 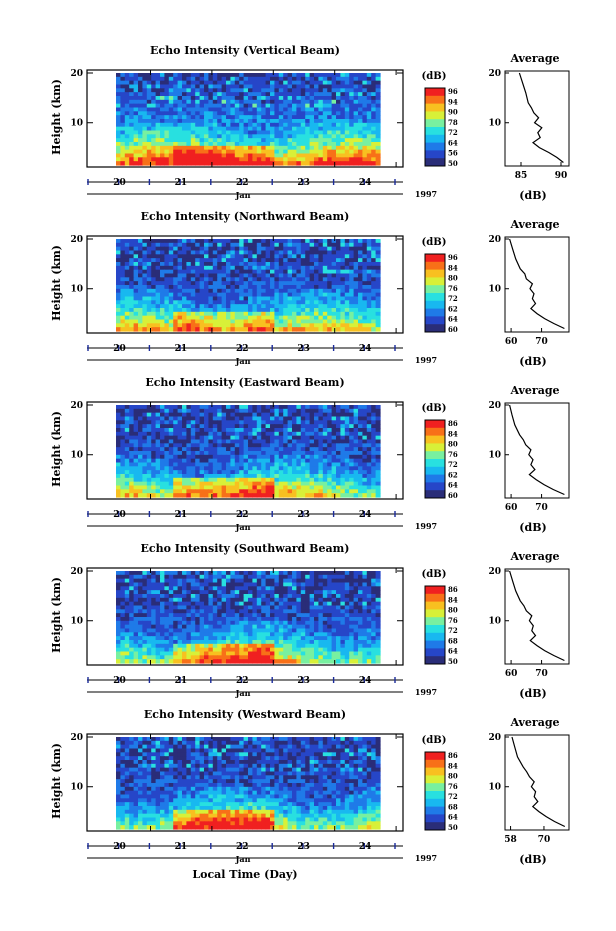 I want to click on y-tick-label: 10, so click(x=76, y=456).